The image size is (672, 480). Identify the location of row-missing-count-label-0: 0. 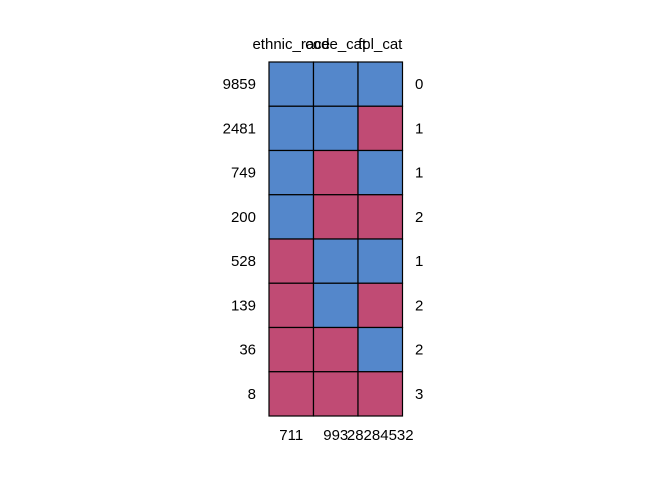
(419, 84).